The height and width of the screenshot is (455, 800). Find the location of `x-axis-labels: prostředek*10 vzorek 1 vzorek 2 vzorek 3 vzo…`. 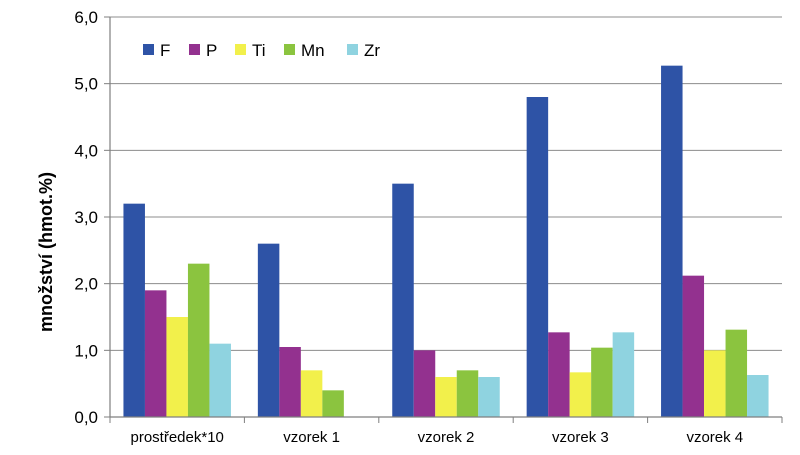

x-axis-labels: prostředek*10 vzorek 1 vzorek 2 vzorek 3 vzo… is located at coordinates (446, 431).